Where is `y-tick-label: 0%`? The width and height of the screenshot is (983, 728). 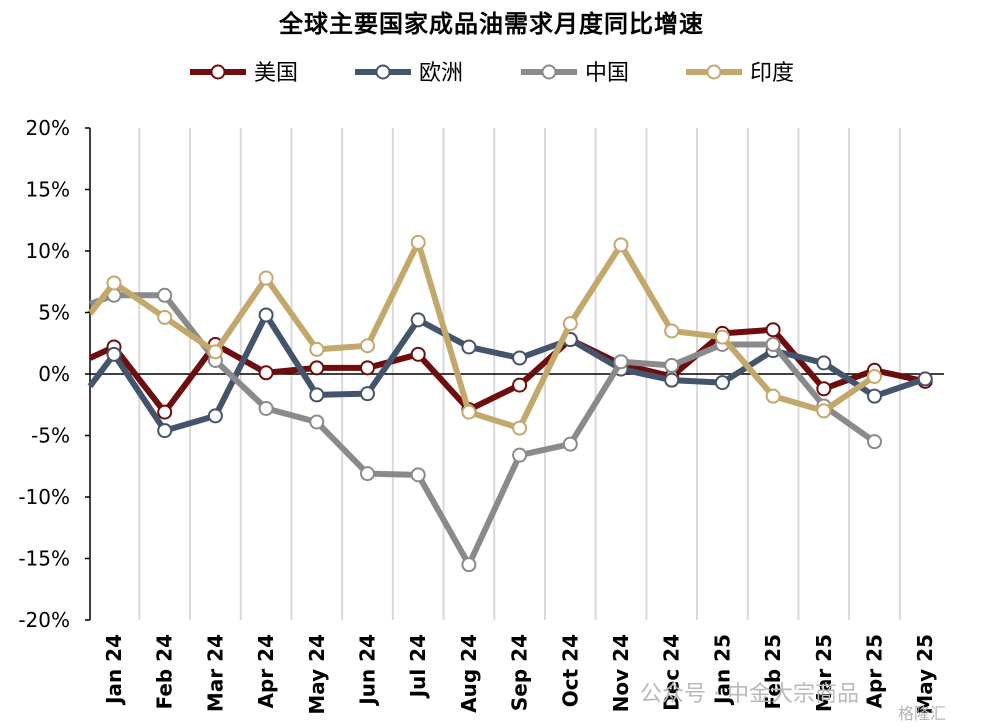
y-tick-label: 0% is located at coordinates (54, 374).